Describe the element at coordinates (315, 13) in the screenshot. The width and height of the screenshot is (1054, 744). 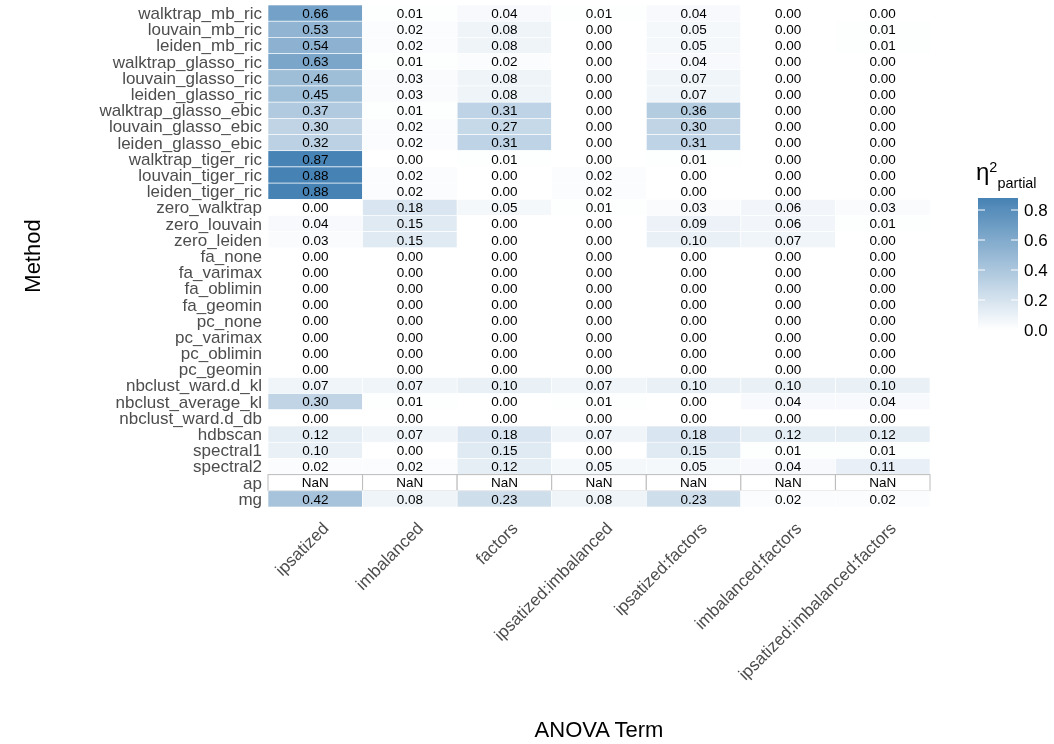
I see `data-label: 0.66` at that location.